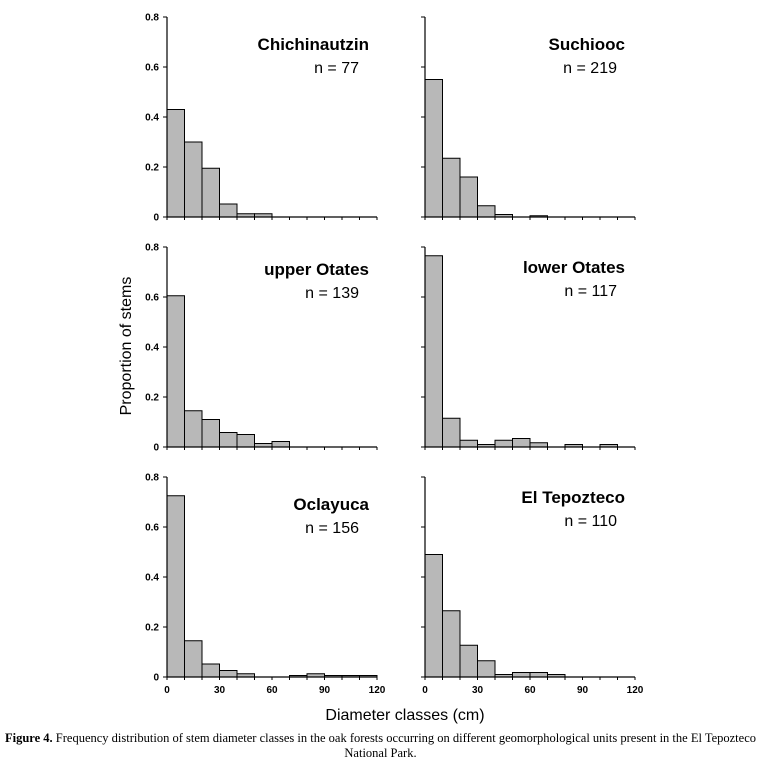 This screenshot has width=761, height=764. What do you see at coordinates (573, 497) in the screenshot?
I see `panel-title: El Tepozteco` at bounding box center [573, 497].